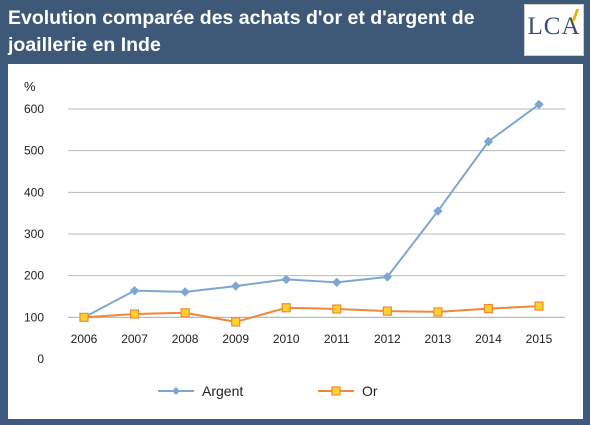  What do you see at coordinates (336, 391) in the screenshot?
I see `legend-marker-or` at bounding box center [336, 391].